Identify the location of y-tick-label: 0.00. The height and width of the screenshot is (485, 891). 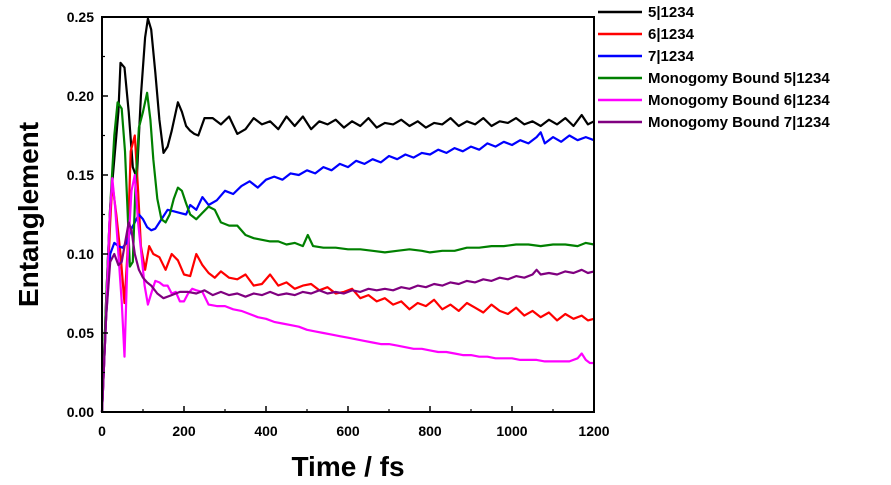
(80, 412).